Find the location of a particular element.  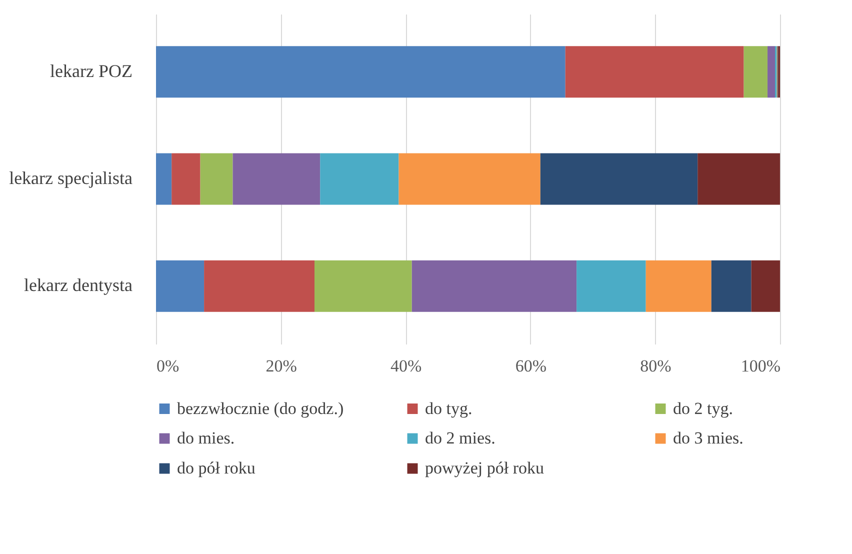

x-tick-label: 80% is located at coordinates (656, 366).